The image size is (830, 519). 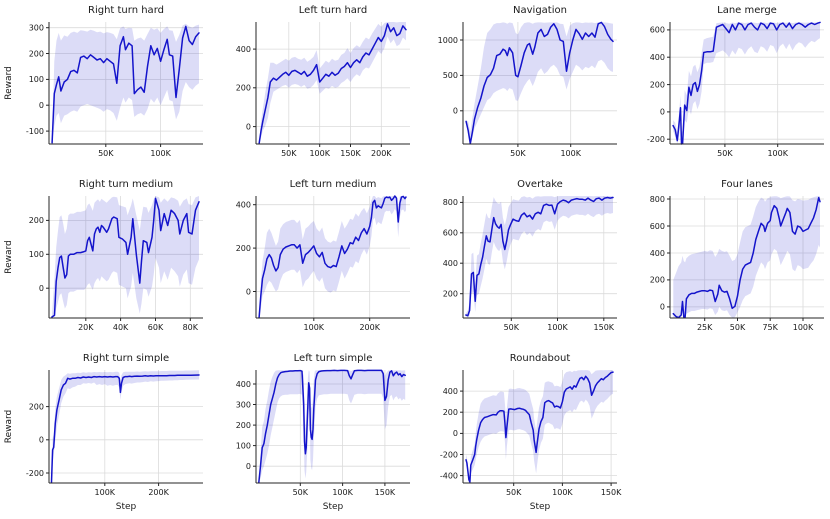 I want to click on y-tick-label: 1000, so click(x=448, y=40).